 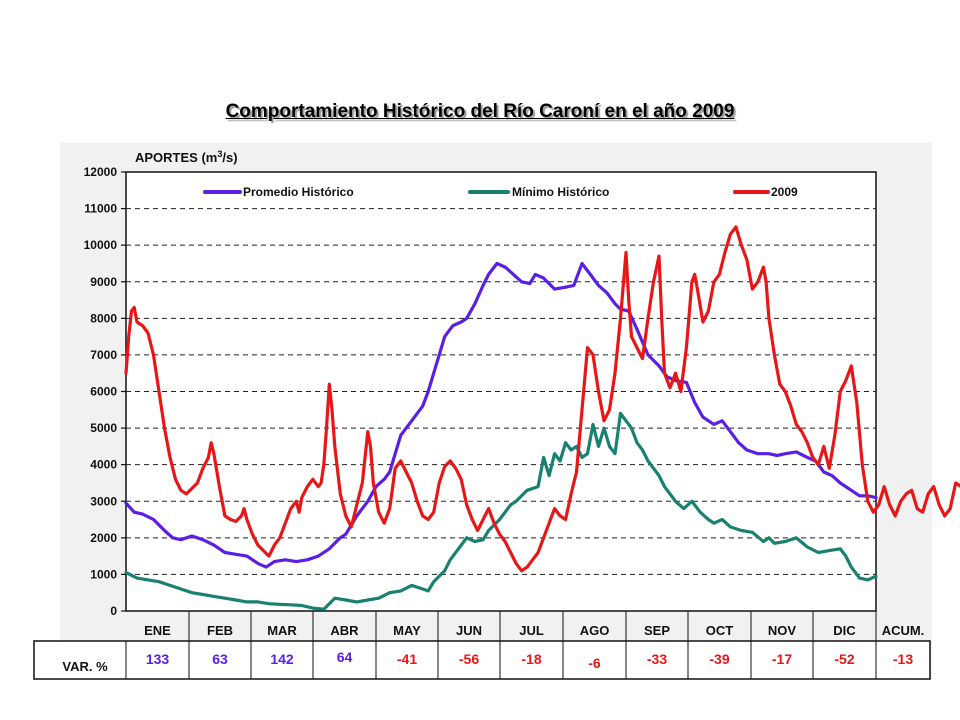 What do you see at coordinates (594, 663) in the screenshot?
I see `variation-value: -6` at bounding box center [594, 663].